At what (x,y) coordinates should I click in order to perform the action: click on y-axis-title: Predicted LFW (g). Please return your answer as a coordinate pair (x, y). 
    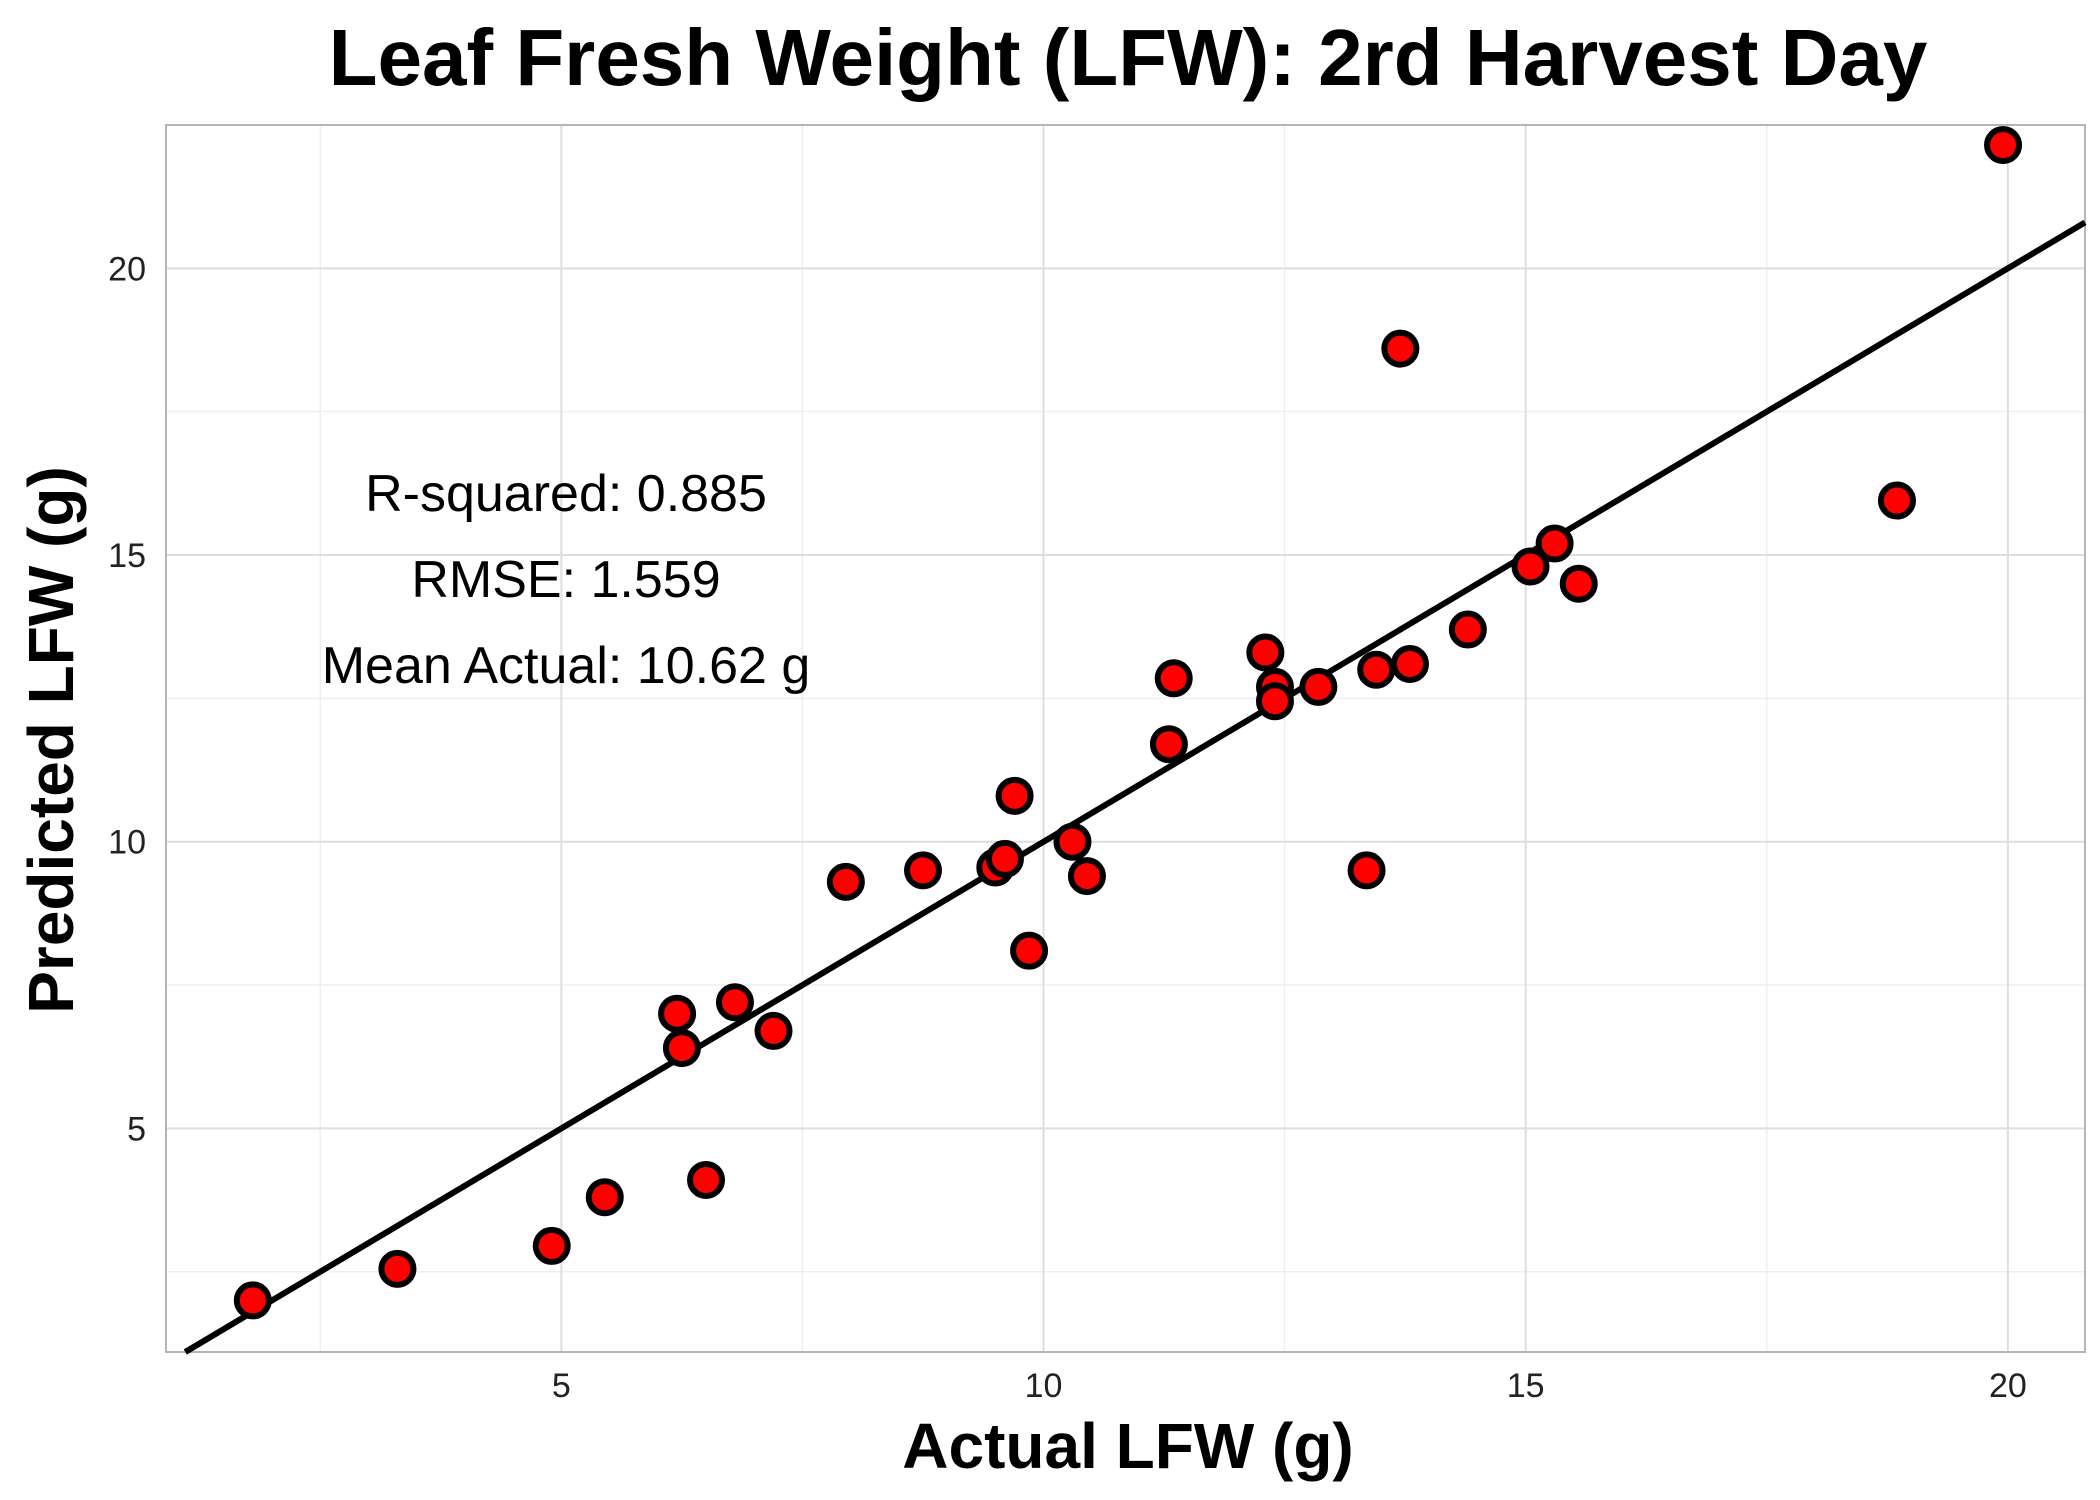
    Looking at the image, I should click on (51, 740).